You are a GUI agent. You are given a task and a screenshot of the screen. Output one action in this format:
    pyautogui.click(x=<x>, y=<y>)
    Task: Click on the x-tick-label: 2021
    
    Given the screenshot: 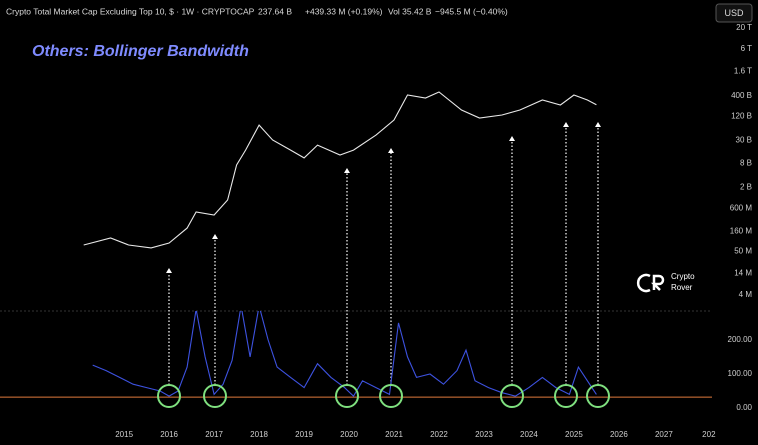 What is the action you would take?
    pyautogui.click(x=394, y=434)
    